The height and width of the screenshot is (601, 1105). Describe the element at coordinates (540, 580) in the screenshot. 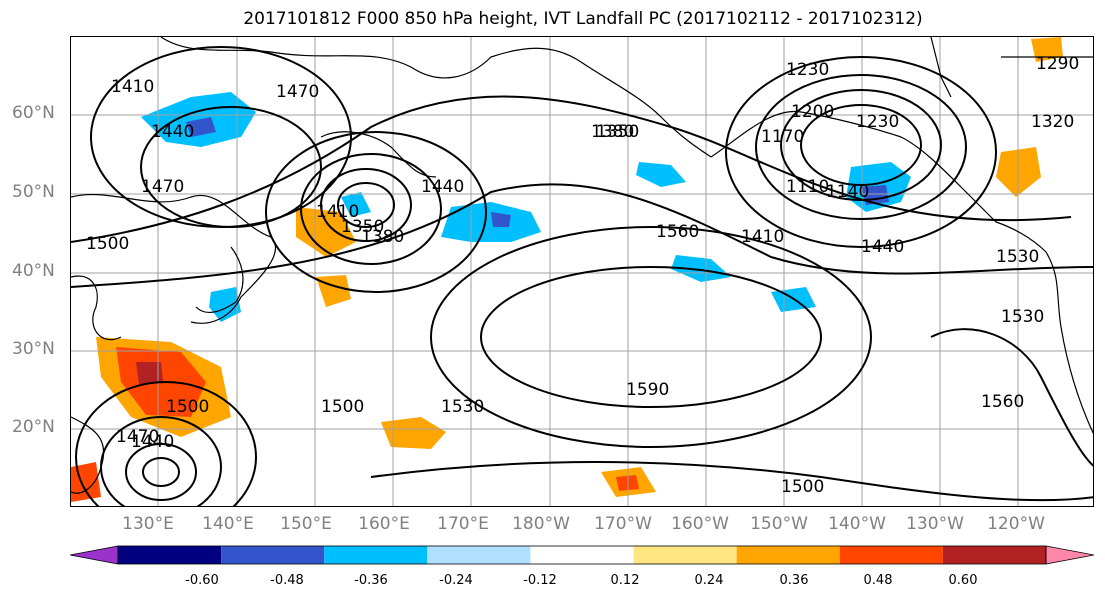

I see `colorbar-tick-label: -0.12` at that location.